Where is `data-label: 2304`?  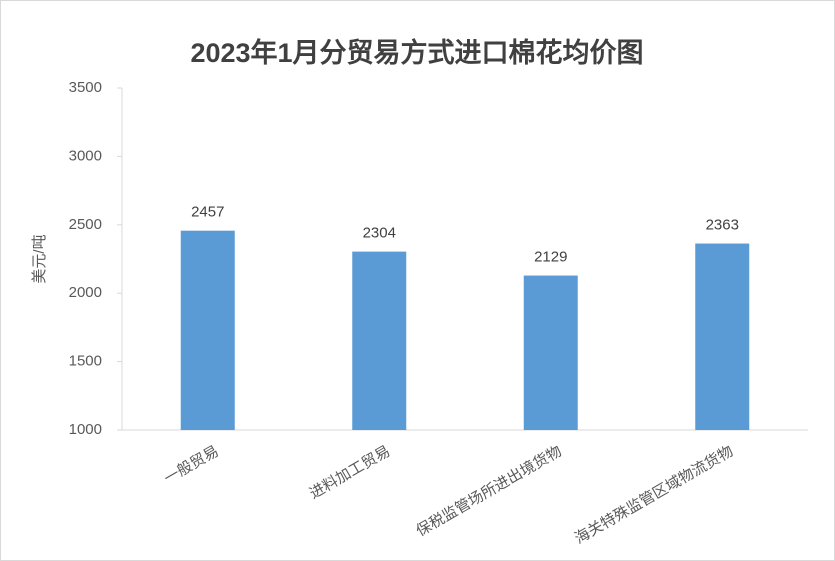 data-label: 2304 is located at coordinates (379, 233).